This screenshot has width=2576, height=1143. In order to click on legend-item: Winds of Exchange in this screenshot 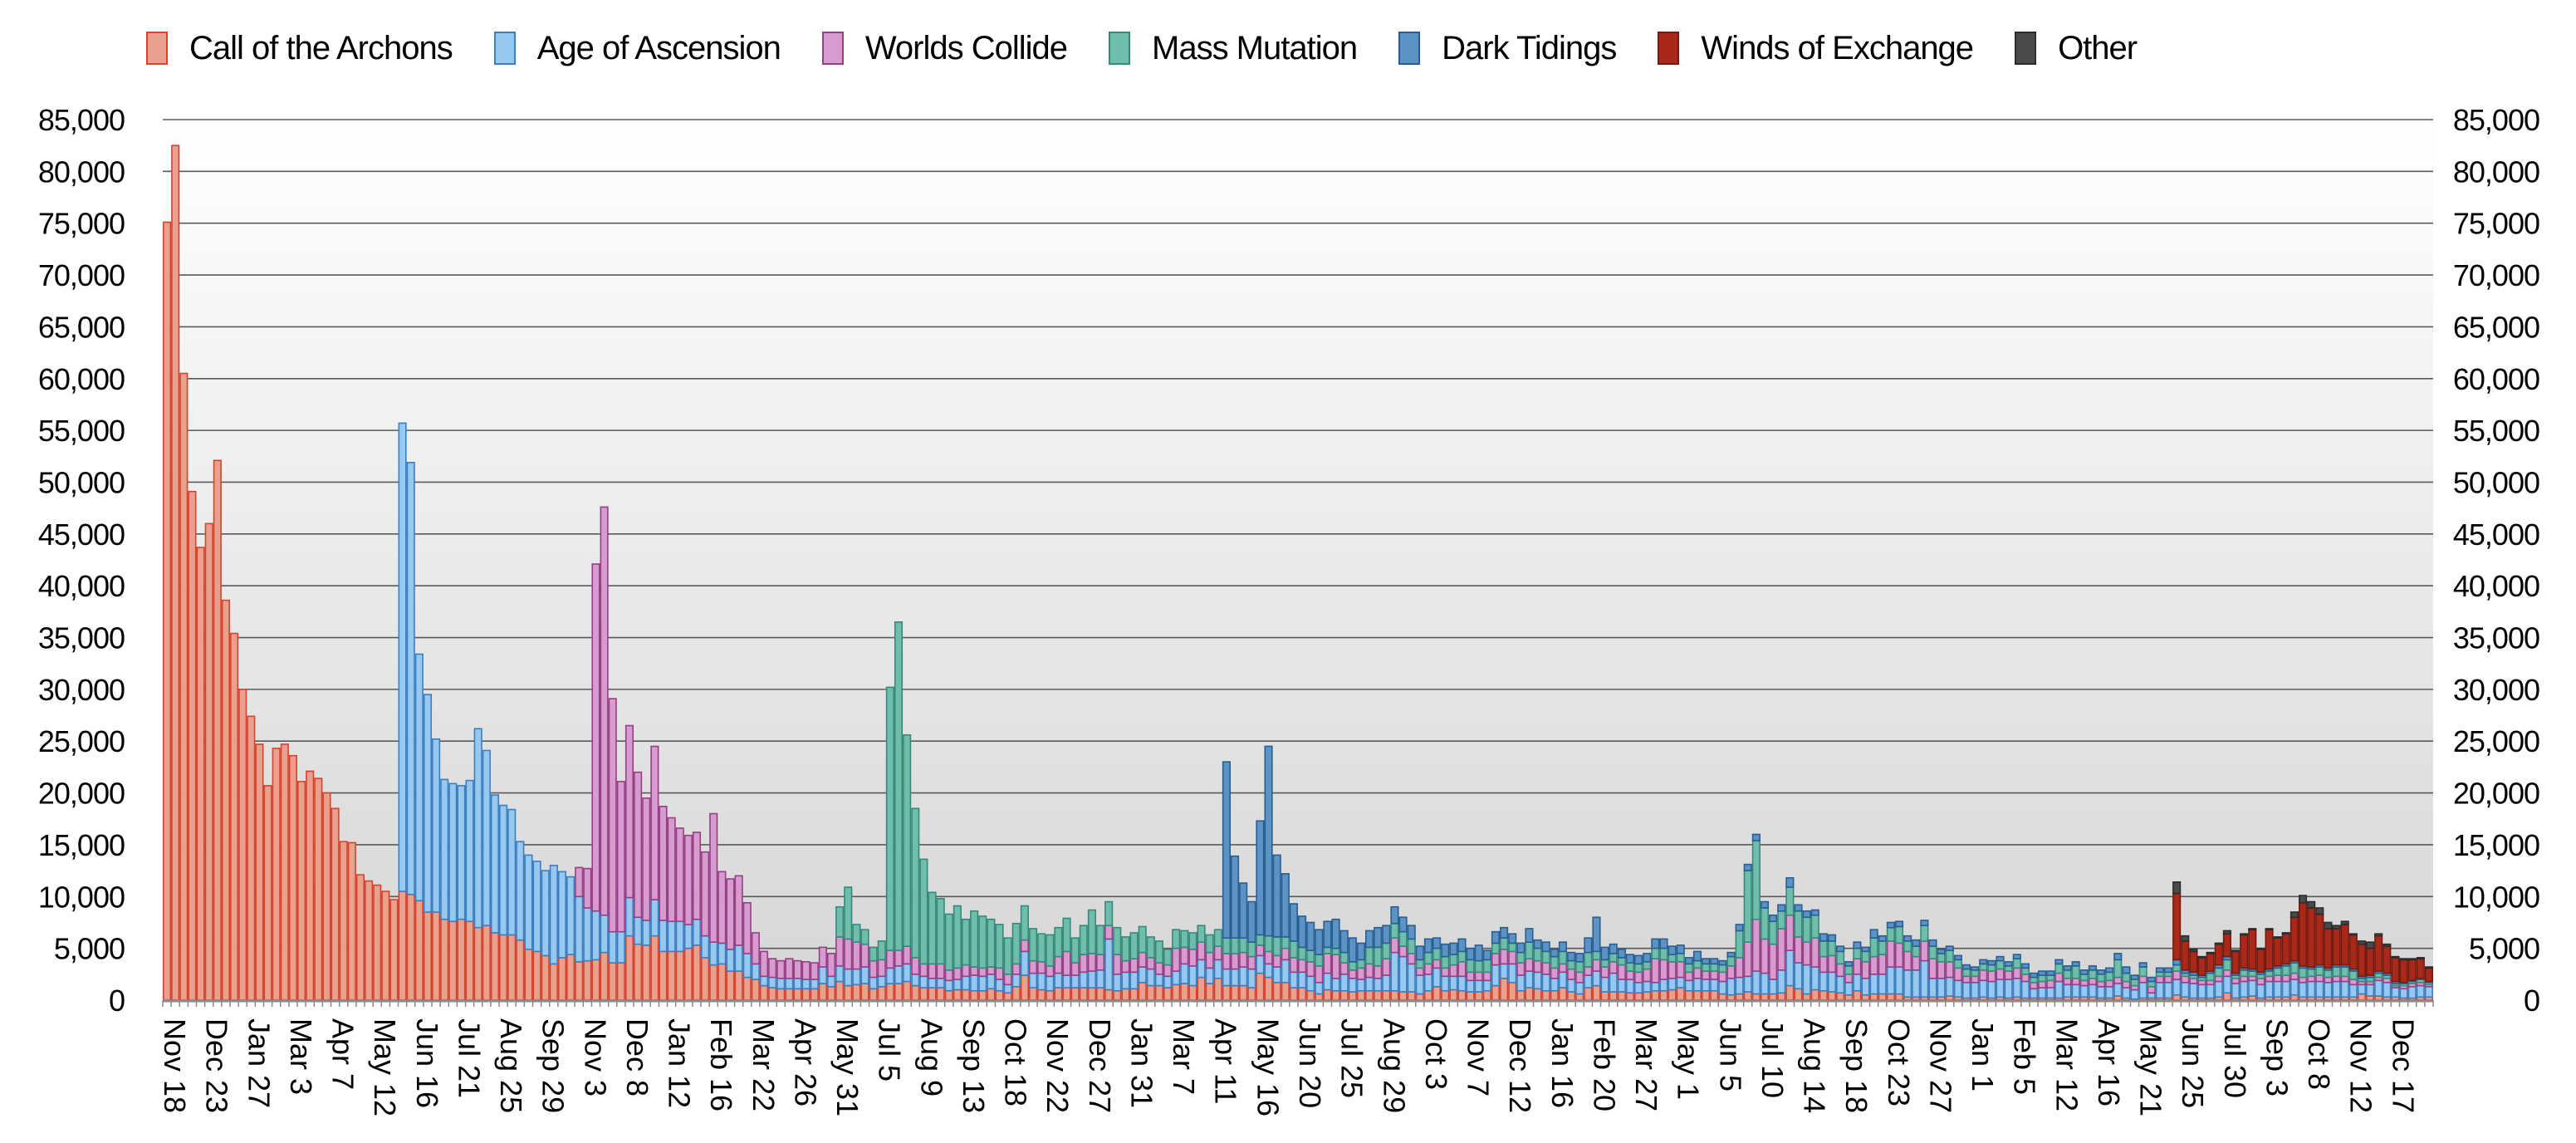, I will do `click(1816, 48)`.